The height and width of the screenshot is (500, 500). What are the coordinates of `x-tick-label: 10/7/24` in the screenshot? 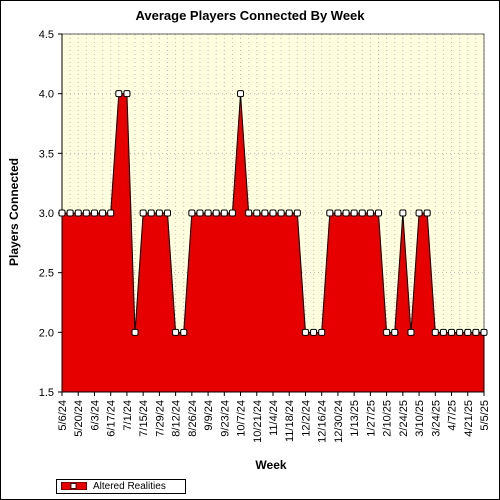 It's located at (242, 418).